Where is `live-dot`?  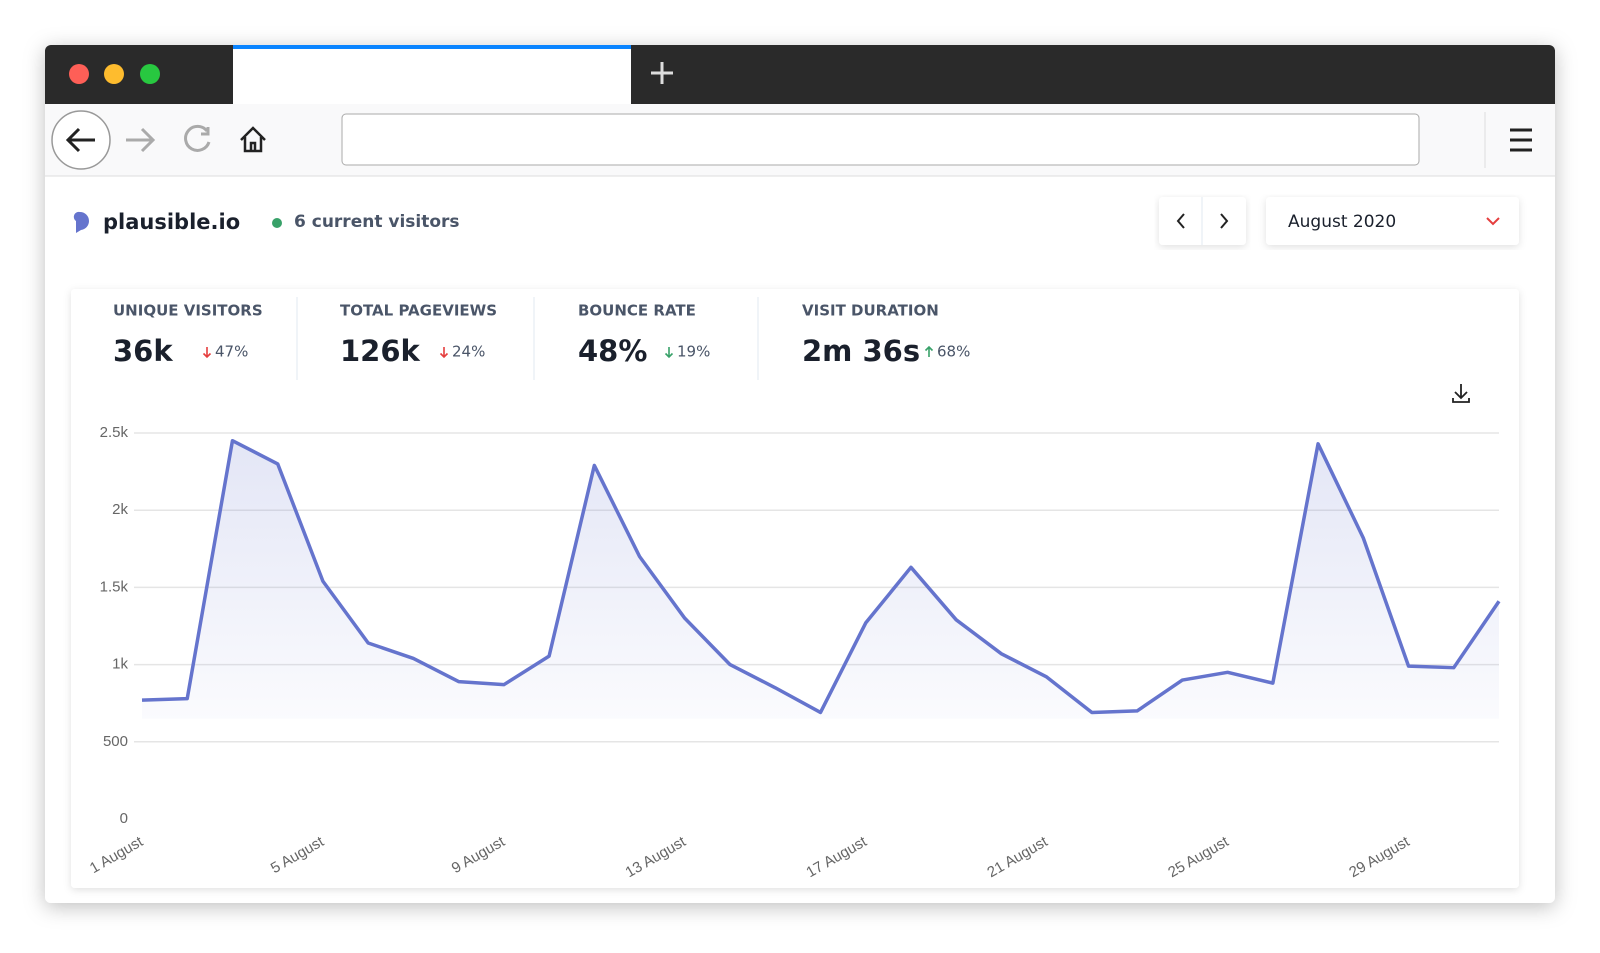 live-dot is located at coordinates (277, 223).